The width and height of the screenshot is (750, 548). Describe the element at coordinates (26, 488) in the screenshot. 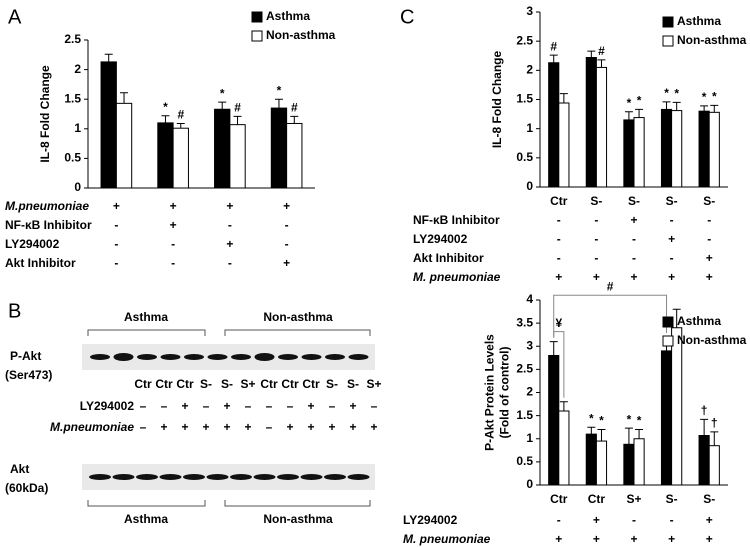

I see `blot-label: (60kDa)` at that location.